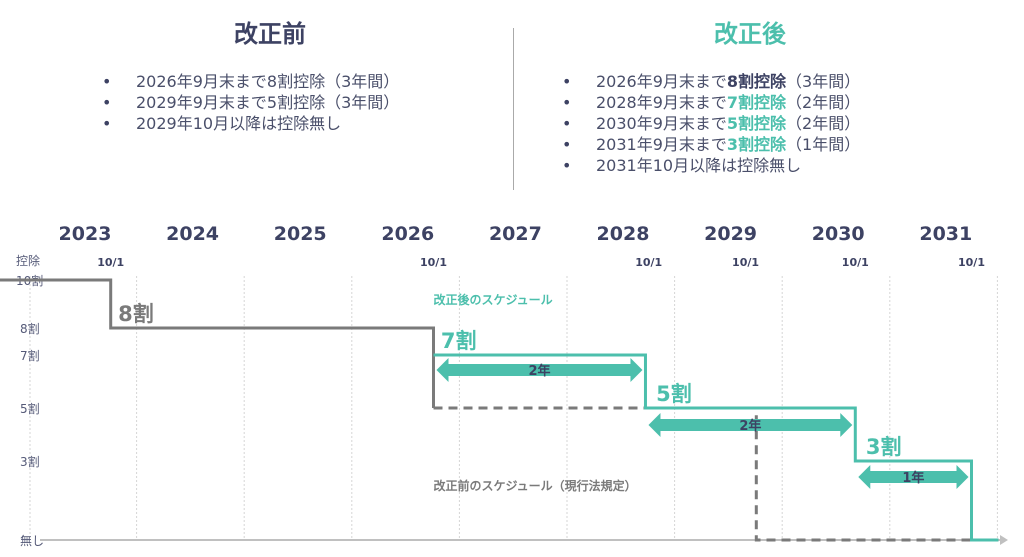 The height and width of the screenshot is (557, 1024). Describe the element at coordinates (716, 474) in the screenshot. I see `before-series-dashed` at that location.